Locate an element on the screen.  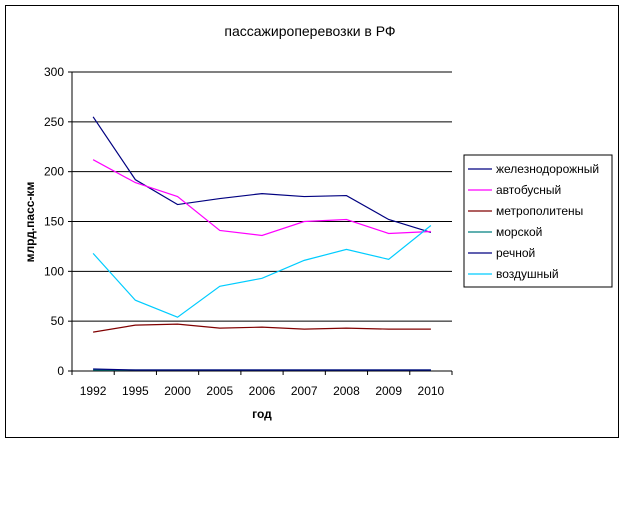
x-tick-label: 2007 is located at coordinates (304, 391).